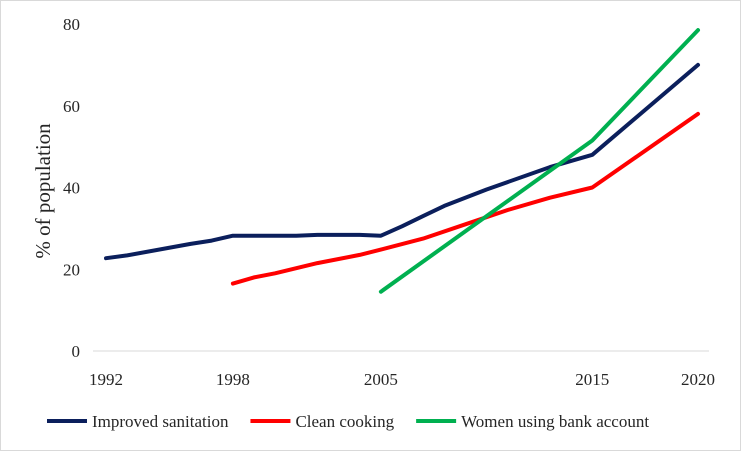 The image size is (741, 452). I want to click on y-tick-label: 40, so click(71, 188).